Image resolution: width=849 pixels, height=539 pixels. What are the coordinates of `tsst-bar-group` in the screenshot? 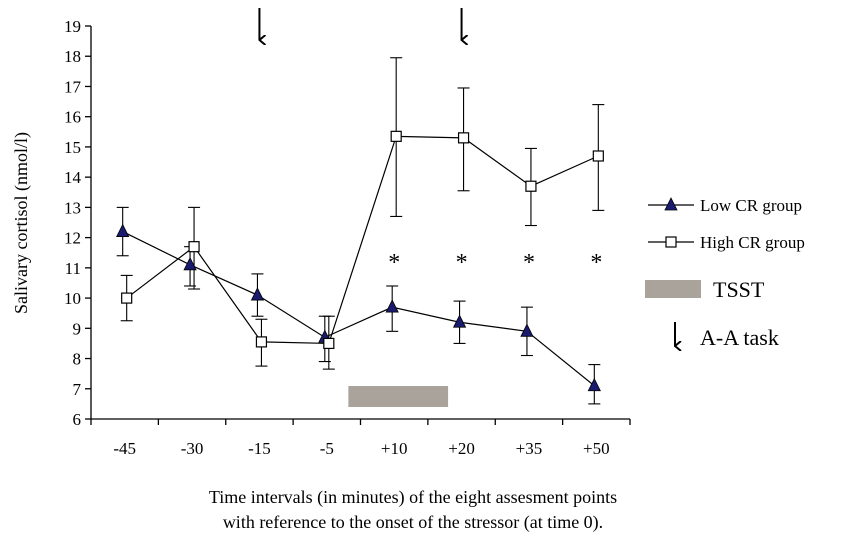 It's located at (398, 396).